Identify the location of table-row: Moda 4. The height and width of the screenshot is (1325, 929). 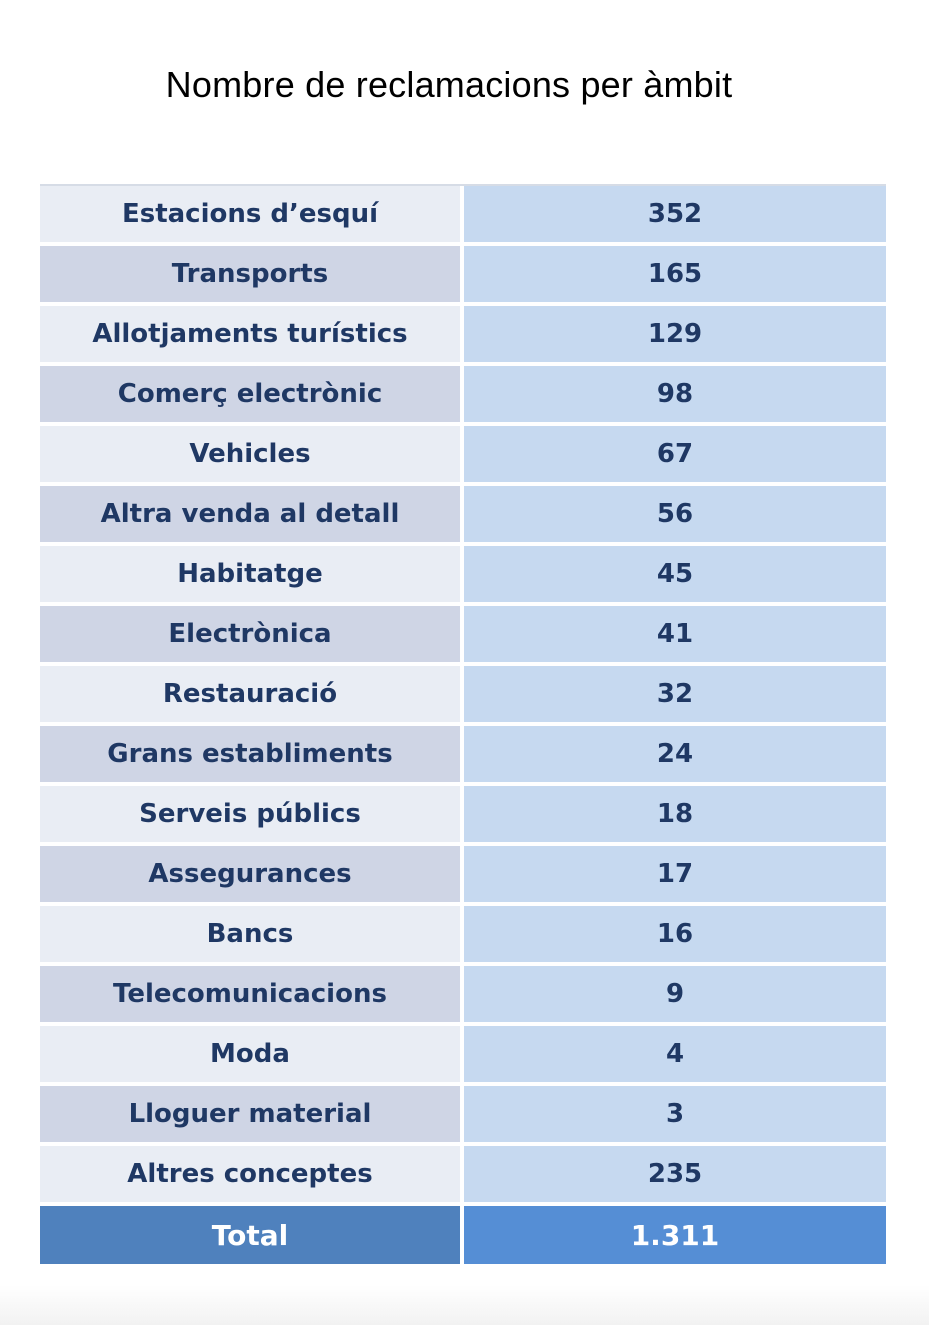
(463, 1056).